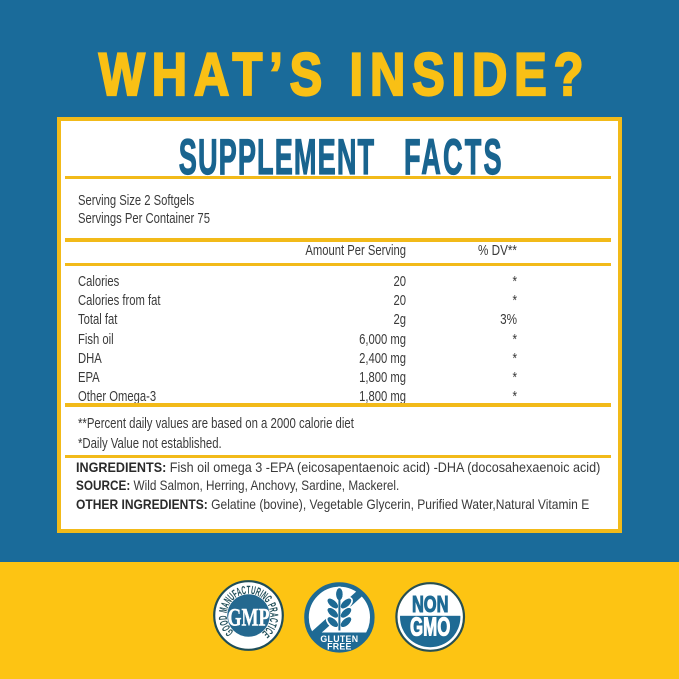 The height and width of the screenshot is (679, 679). Describe the element at coordinates (249, 618) in the screenshot. I see `svg-text: GMP` at that location.